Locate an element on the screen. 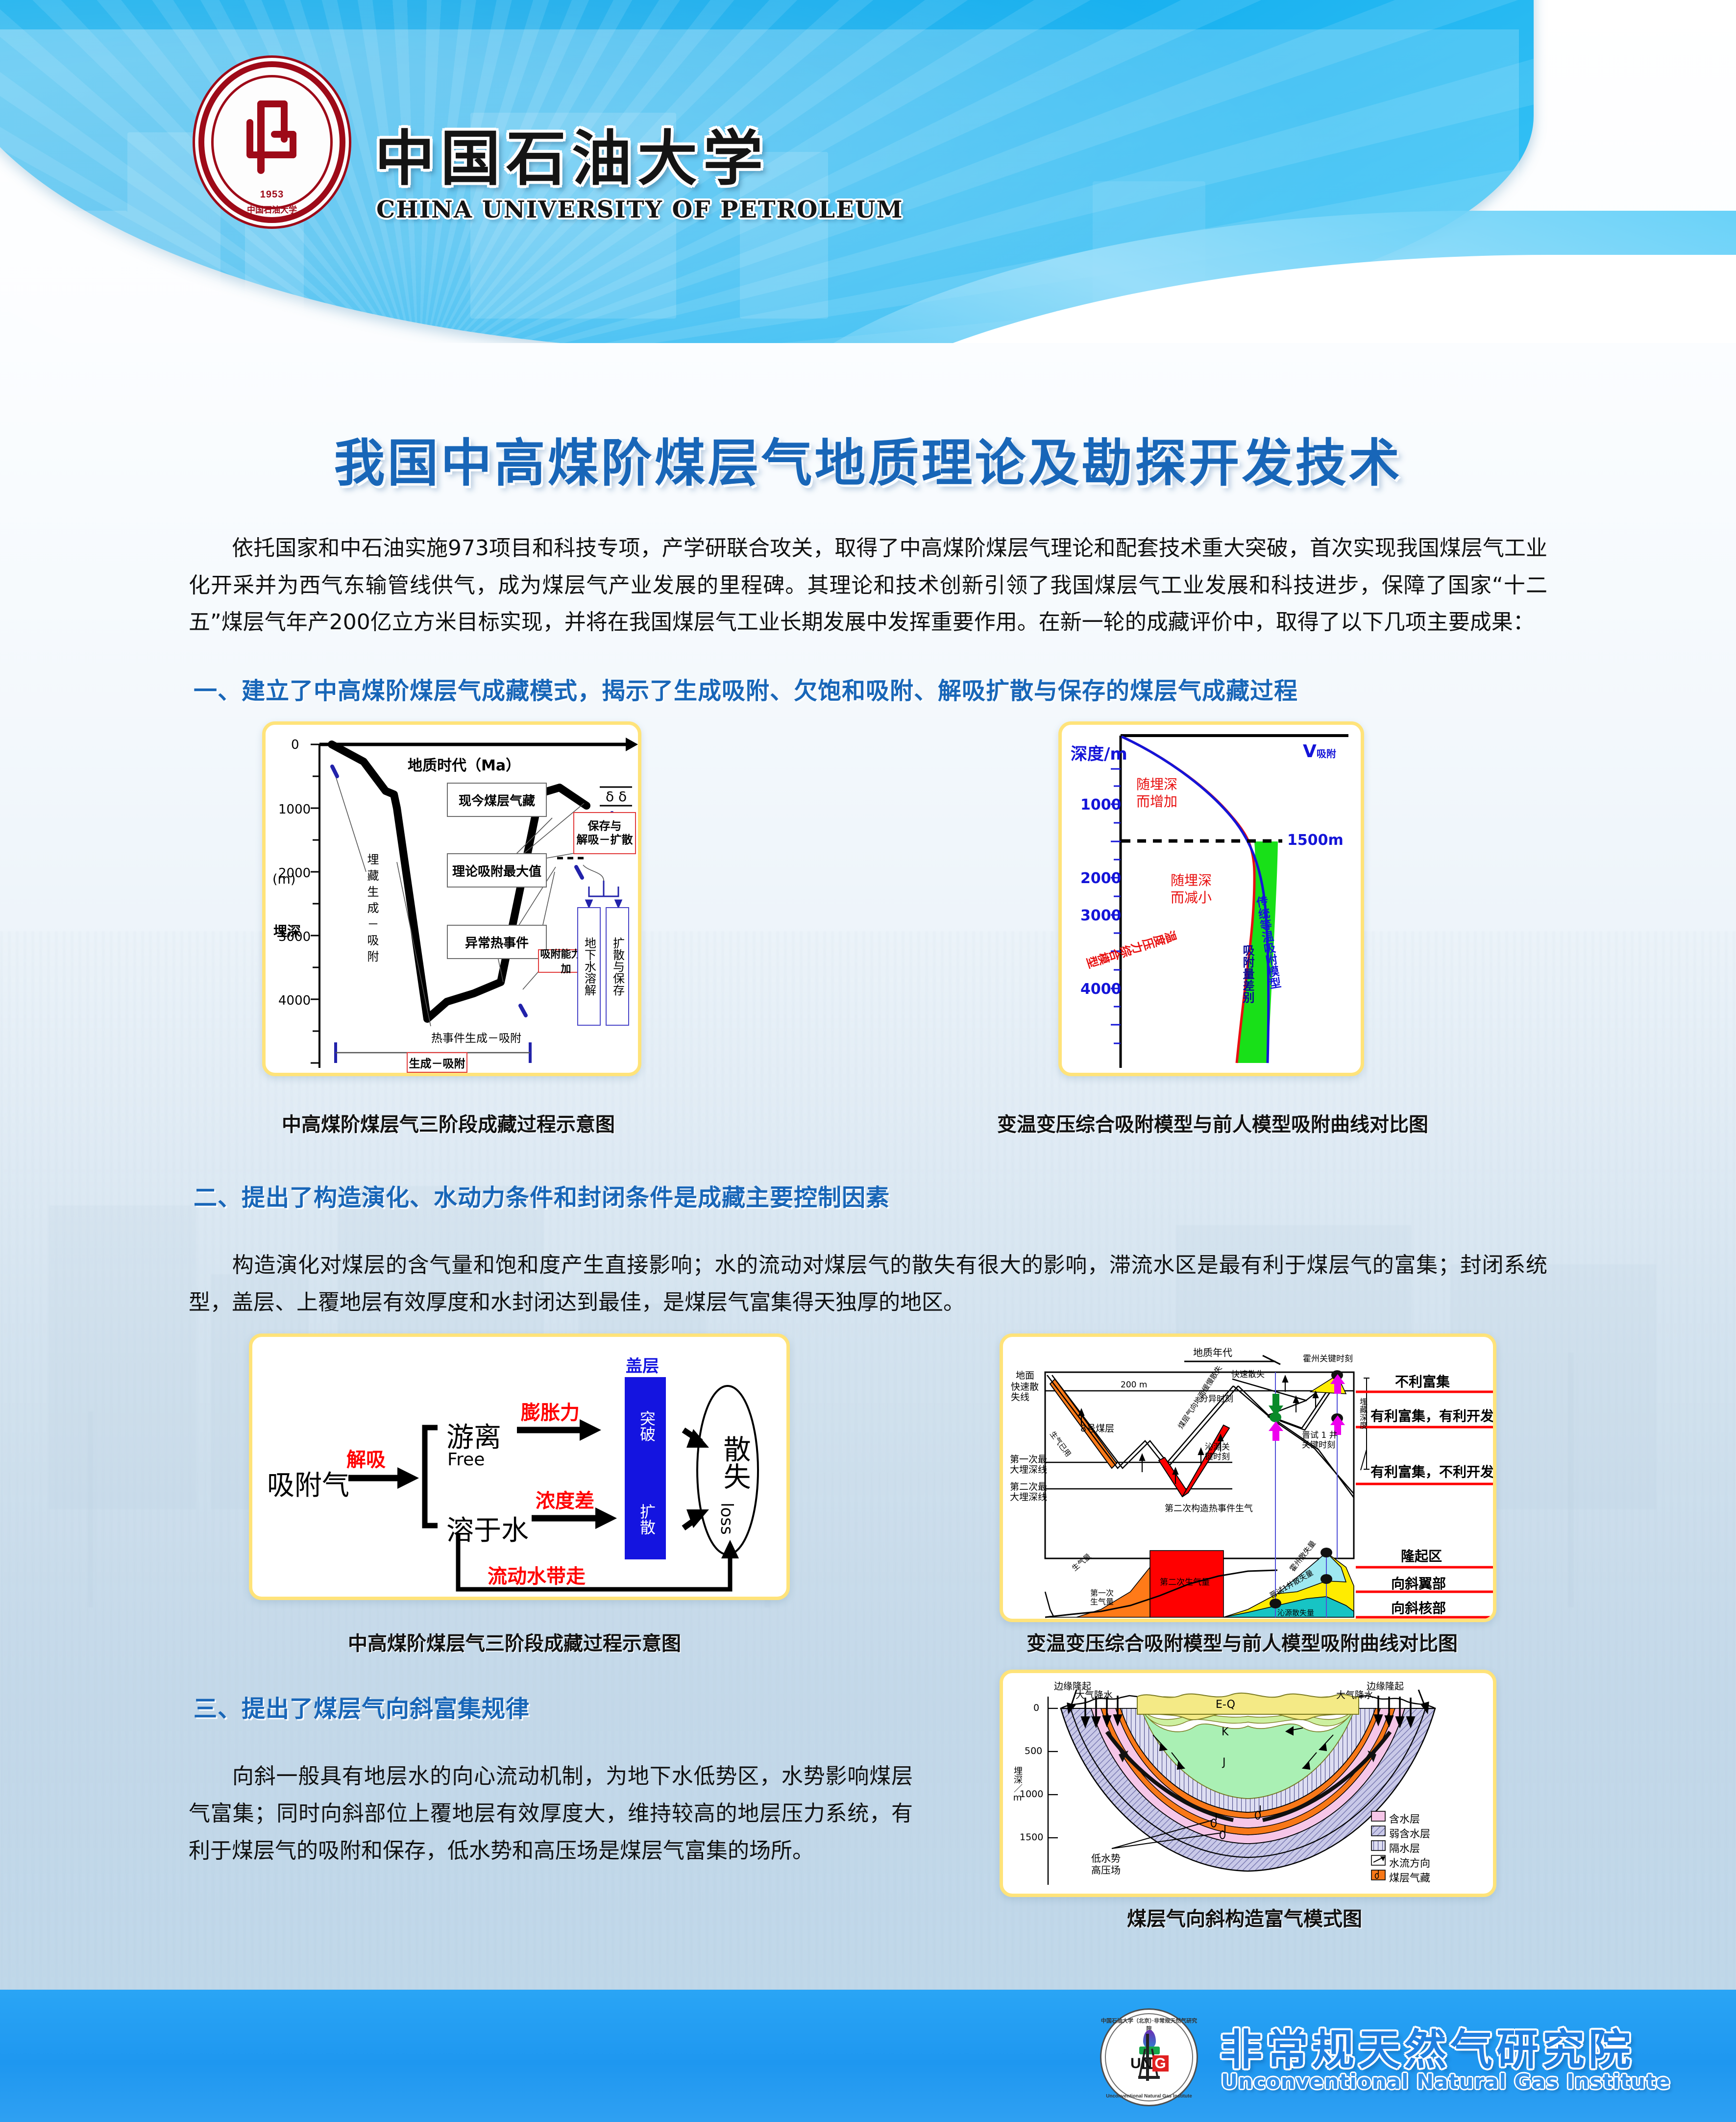 The image size is (1736, 2122). chart1-label-generate-adsorb: 生成－吸附 is located at coordinates (437, 1062).